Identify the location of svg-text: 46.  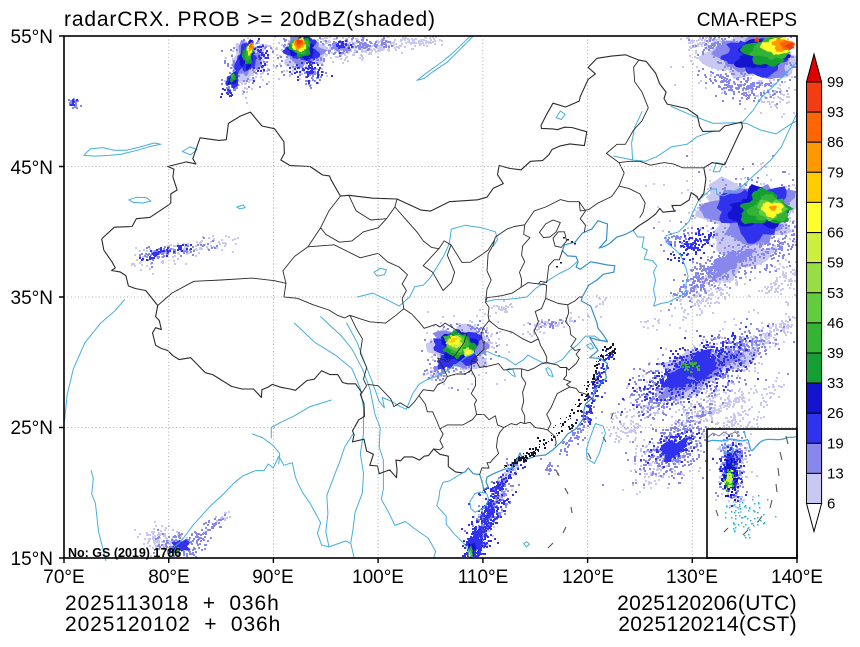
(835, 323).